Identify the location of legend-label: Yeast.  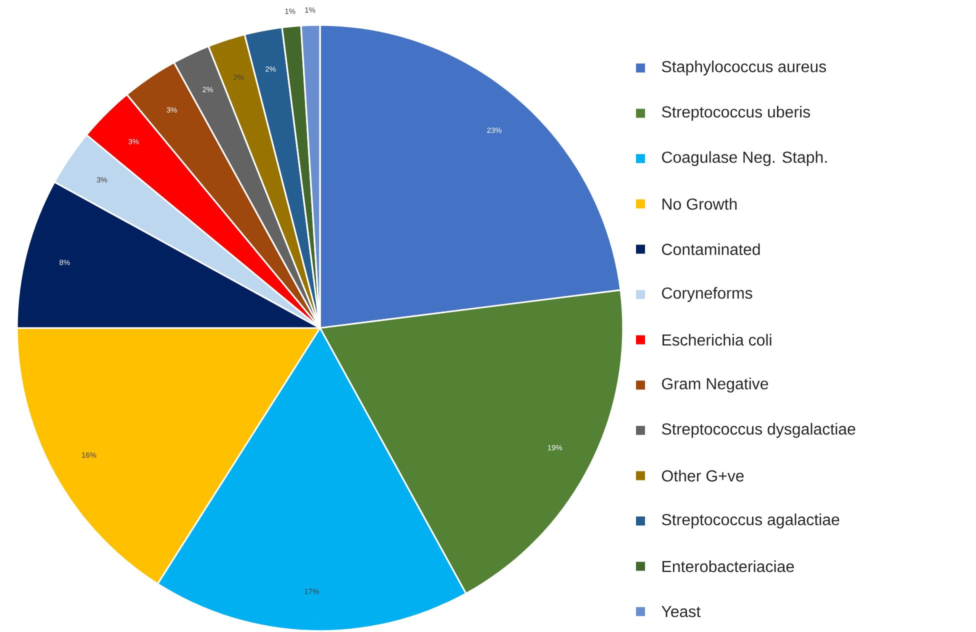
(681, 612).